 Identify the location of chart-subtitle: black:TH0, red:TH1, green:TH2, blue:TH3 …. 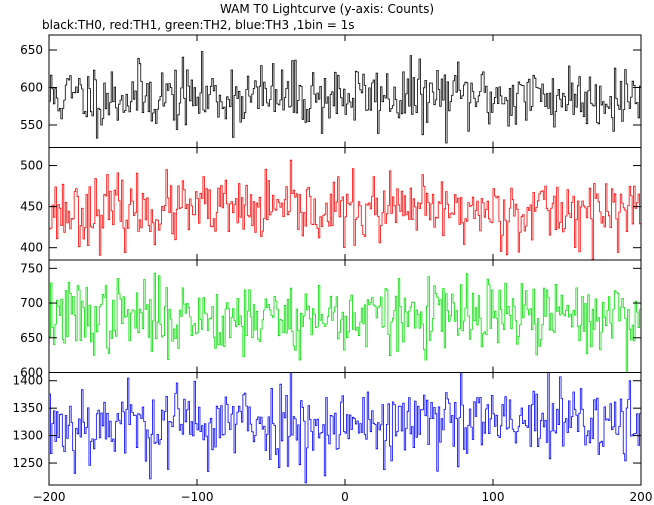
(198, 25).